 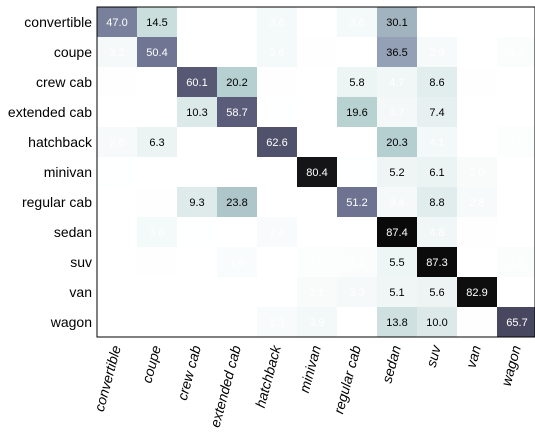 I want to click on cell-minivan-hatchback, so click(x=277, y=172).